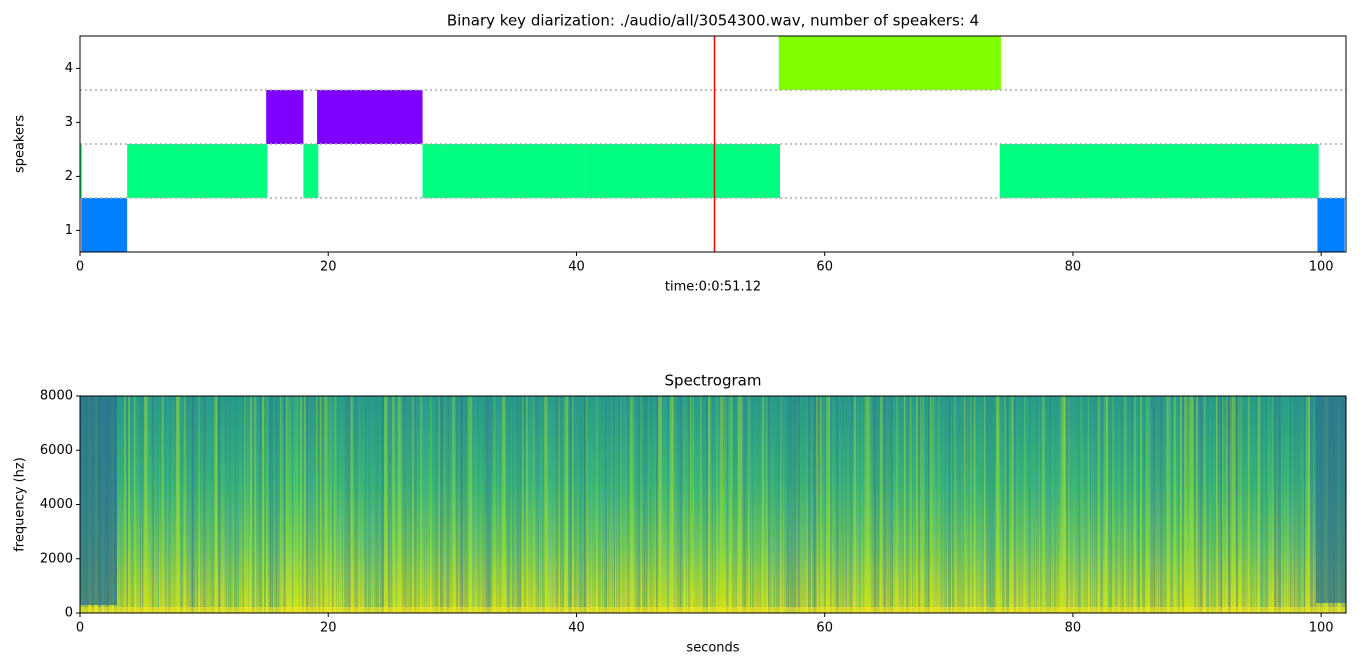  What do you see at coordinates (56, 558) in the screenshot?
I see `y-tick-label: 2000` at bounding box center [56, 558].